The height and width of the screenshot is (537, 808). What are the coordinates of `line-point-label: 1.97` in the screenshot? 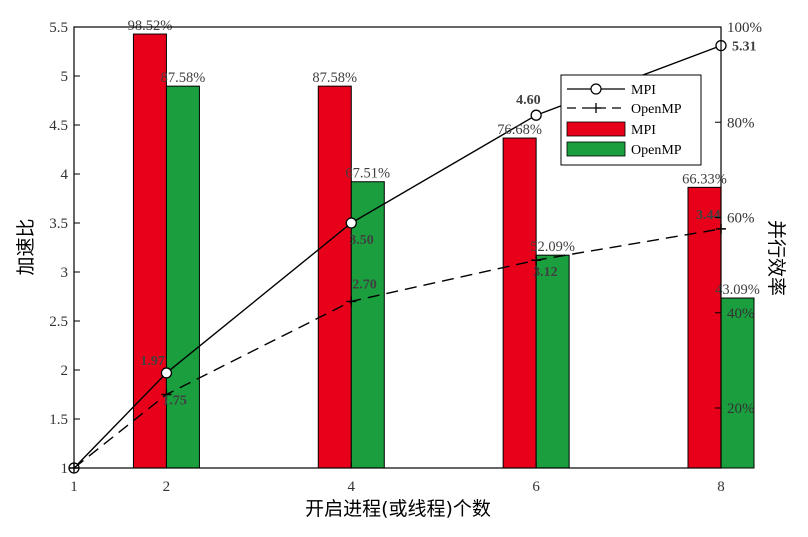 It's located at (152, 361).